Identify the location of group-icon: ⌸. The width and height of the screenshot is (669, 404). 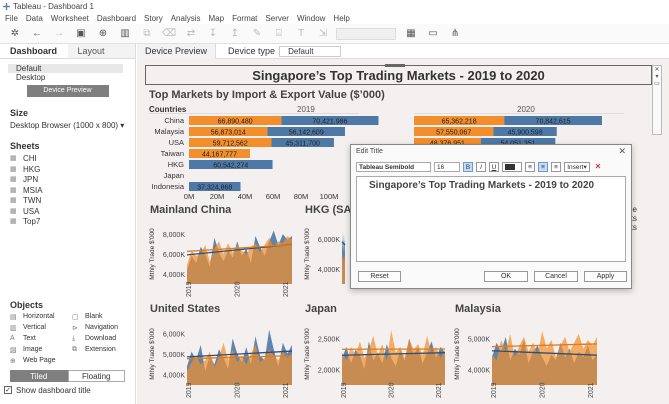
(279, 33).